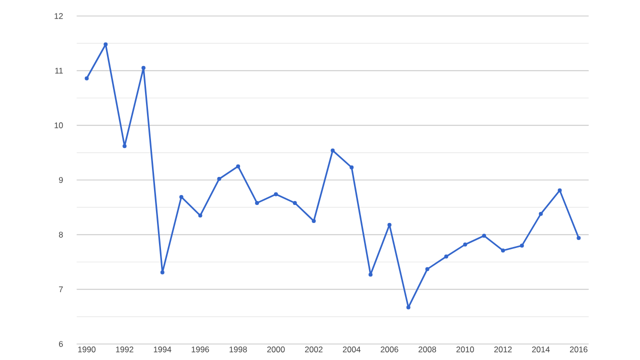 The height and width of the screenshot is (360, 640). I want to click on y-tick-label: 9, so click(61, 180).